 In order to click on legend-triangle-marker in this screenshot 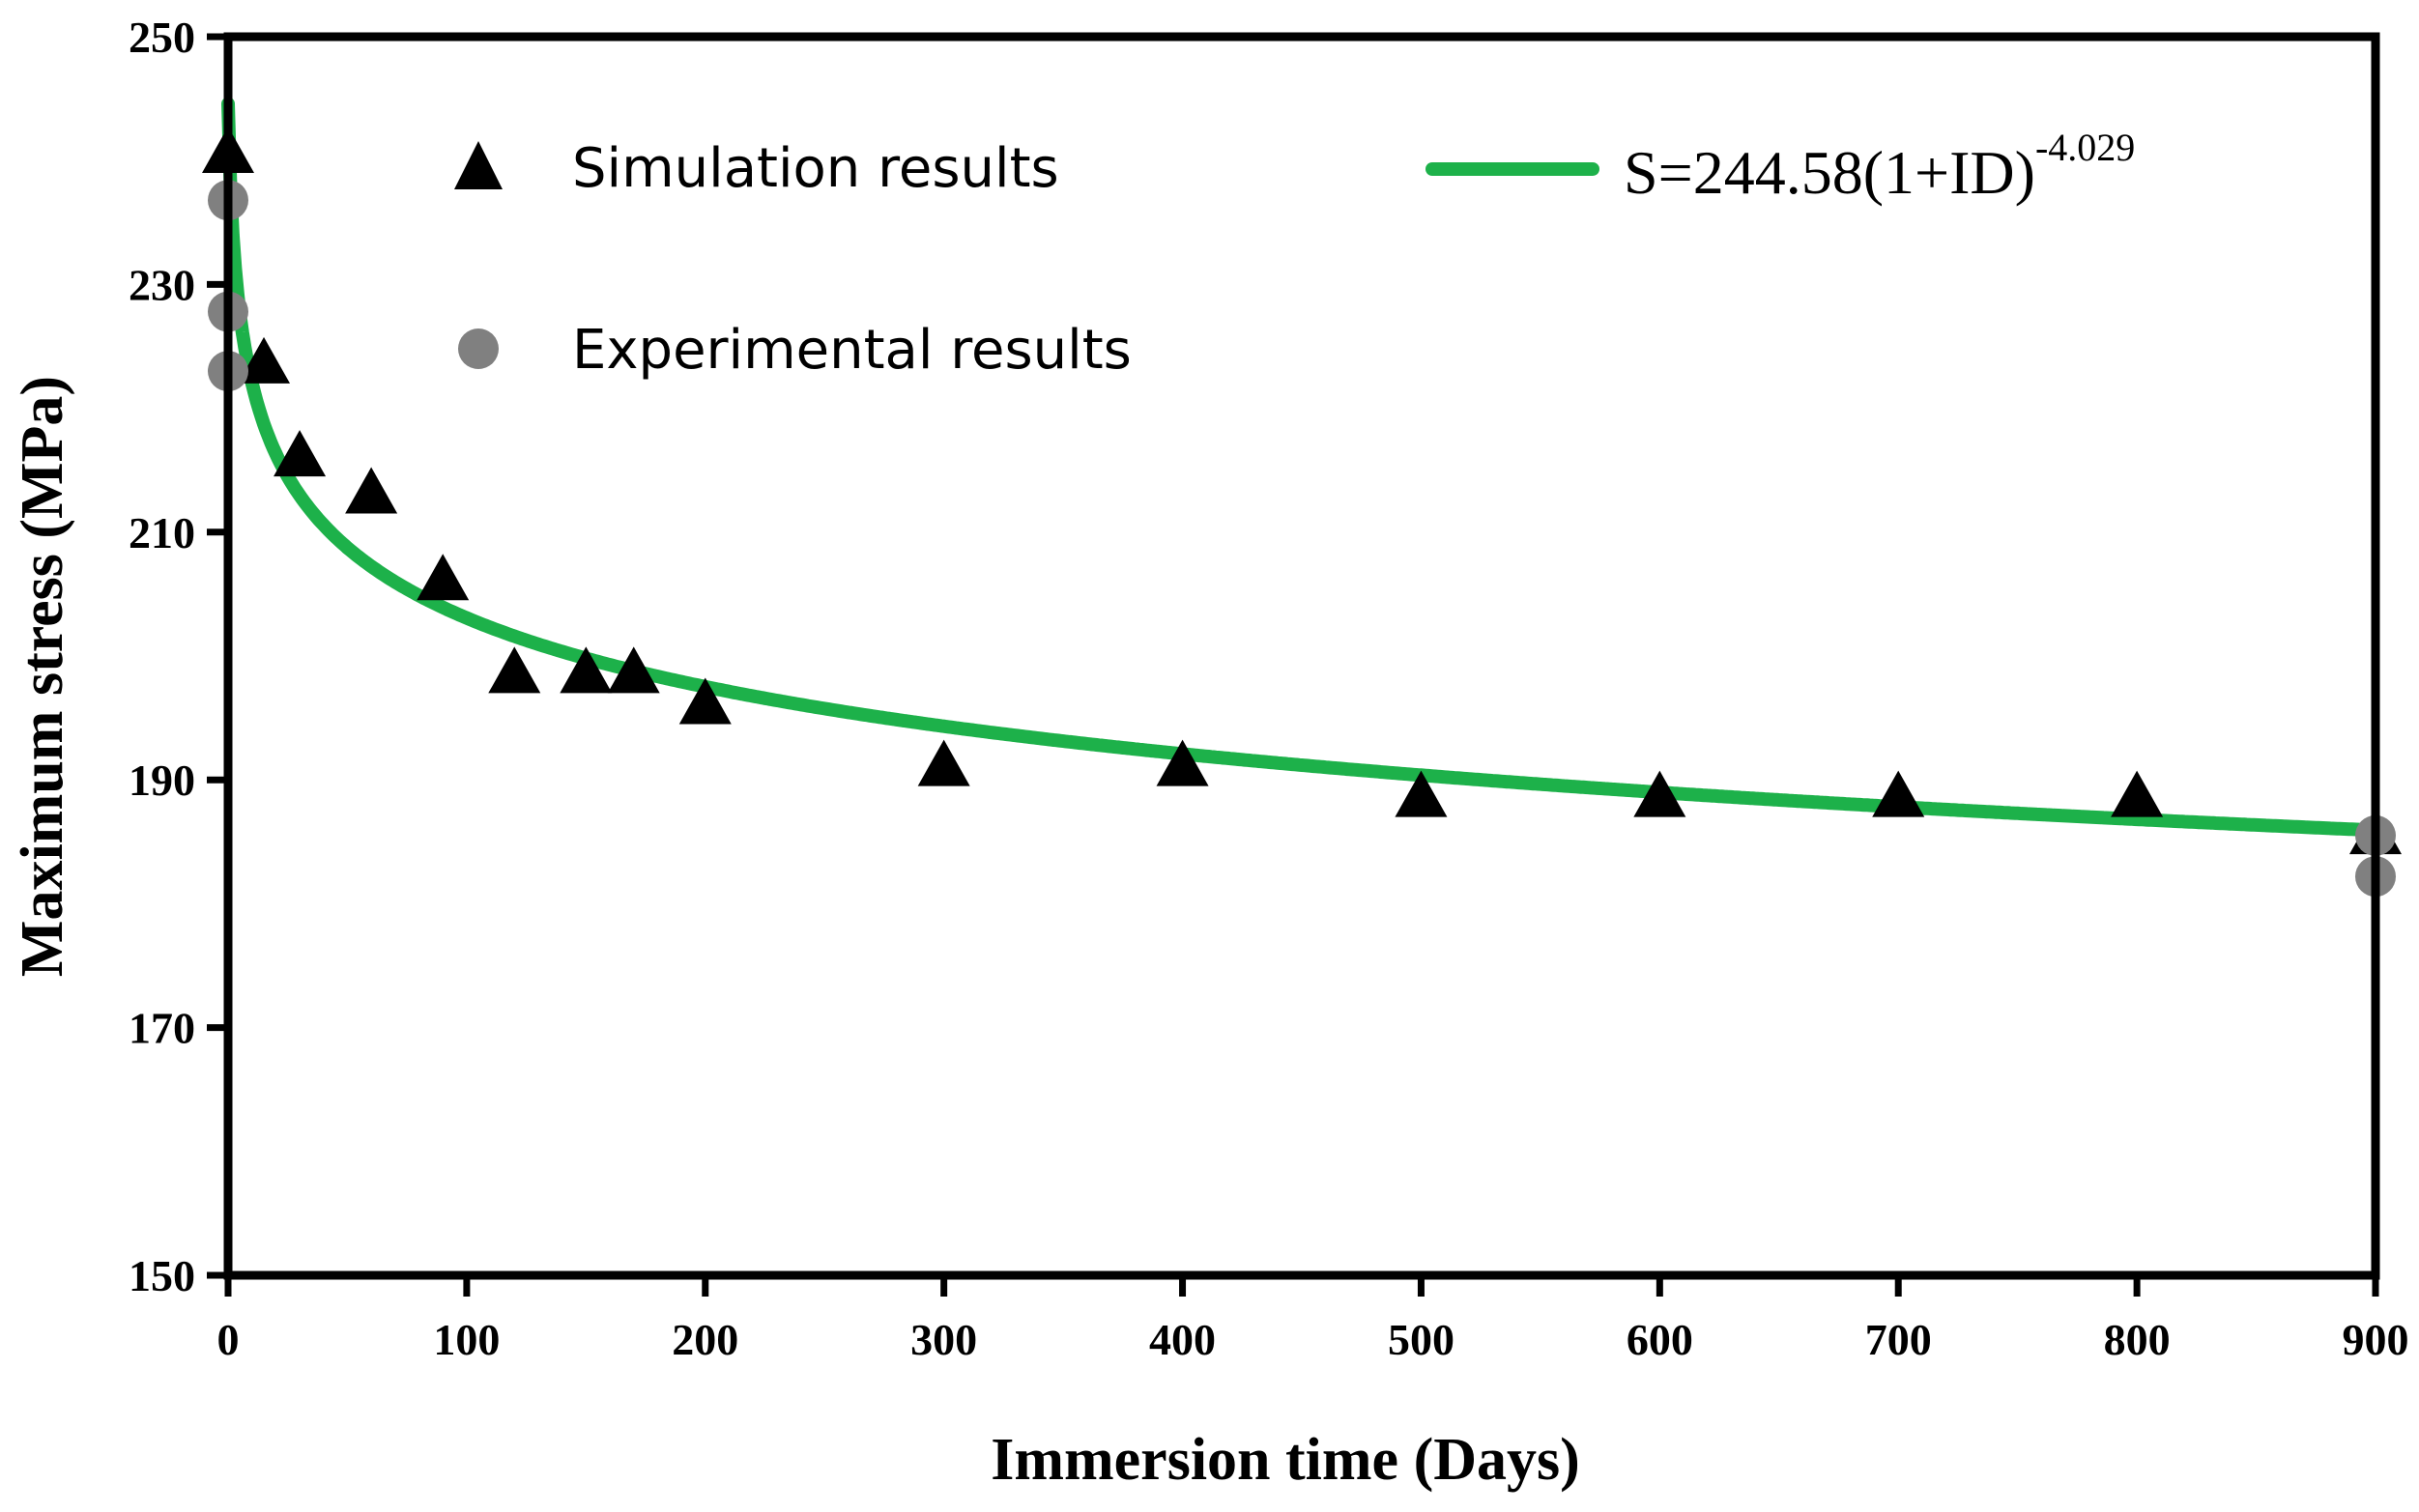, I will do `click(478, 165)`.